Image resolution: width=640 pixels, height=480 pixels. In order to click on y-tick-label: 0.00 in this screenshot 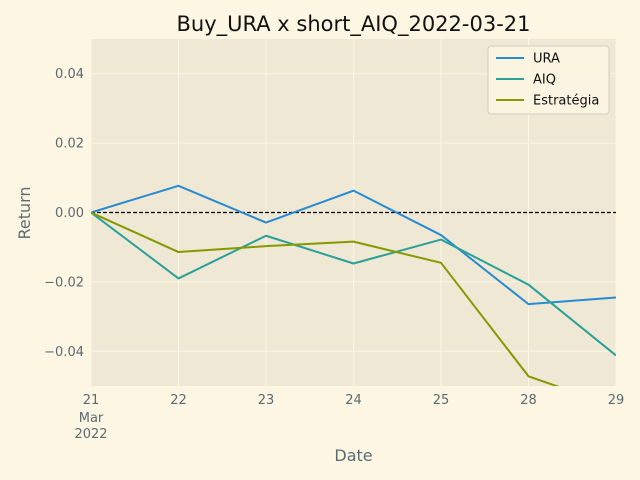, I will do `click(69, 213)`.